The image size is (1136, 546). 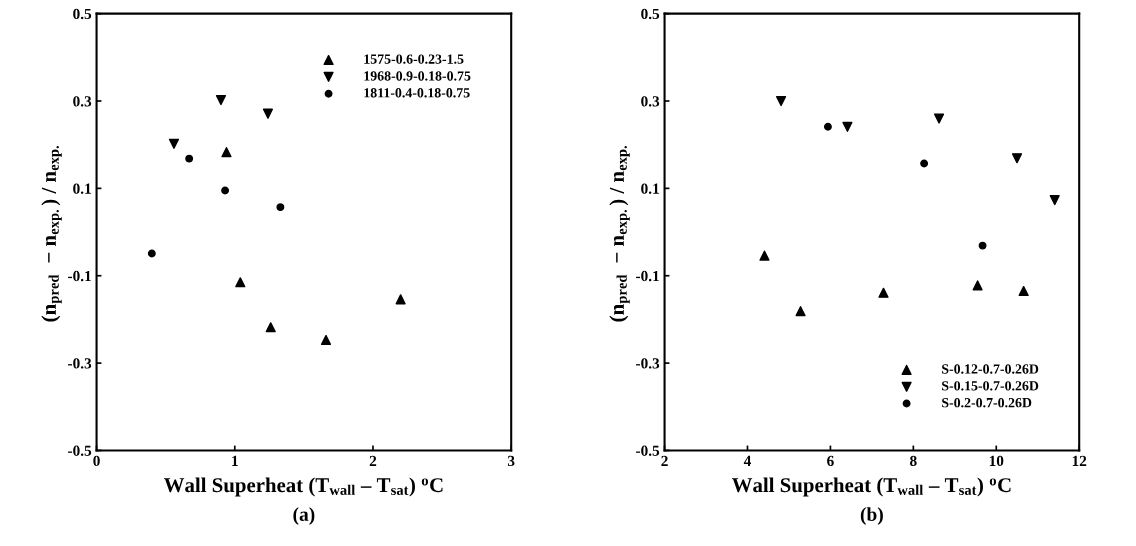 I want to click on x-tick-label: 12, so click(x=1079, y=460).